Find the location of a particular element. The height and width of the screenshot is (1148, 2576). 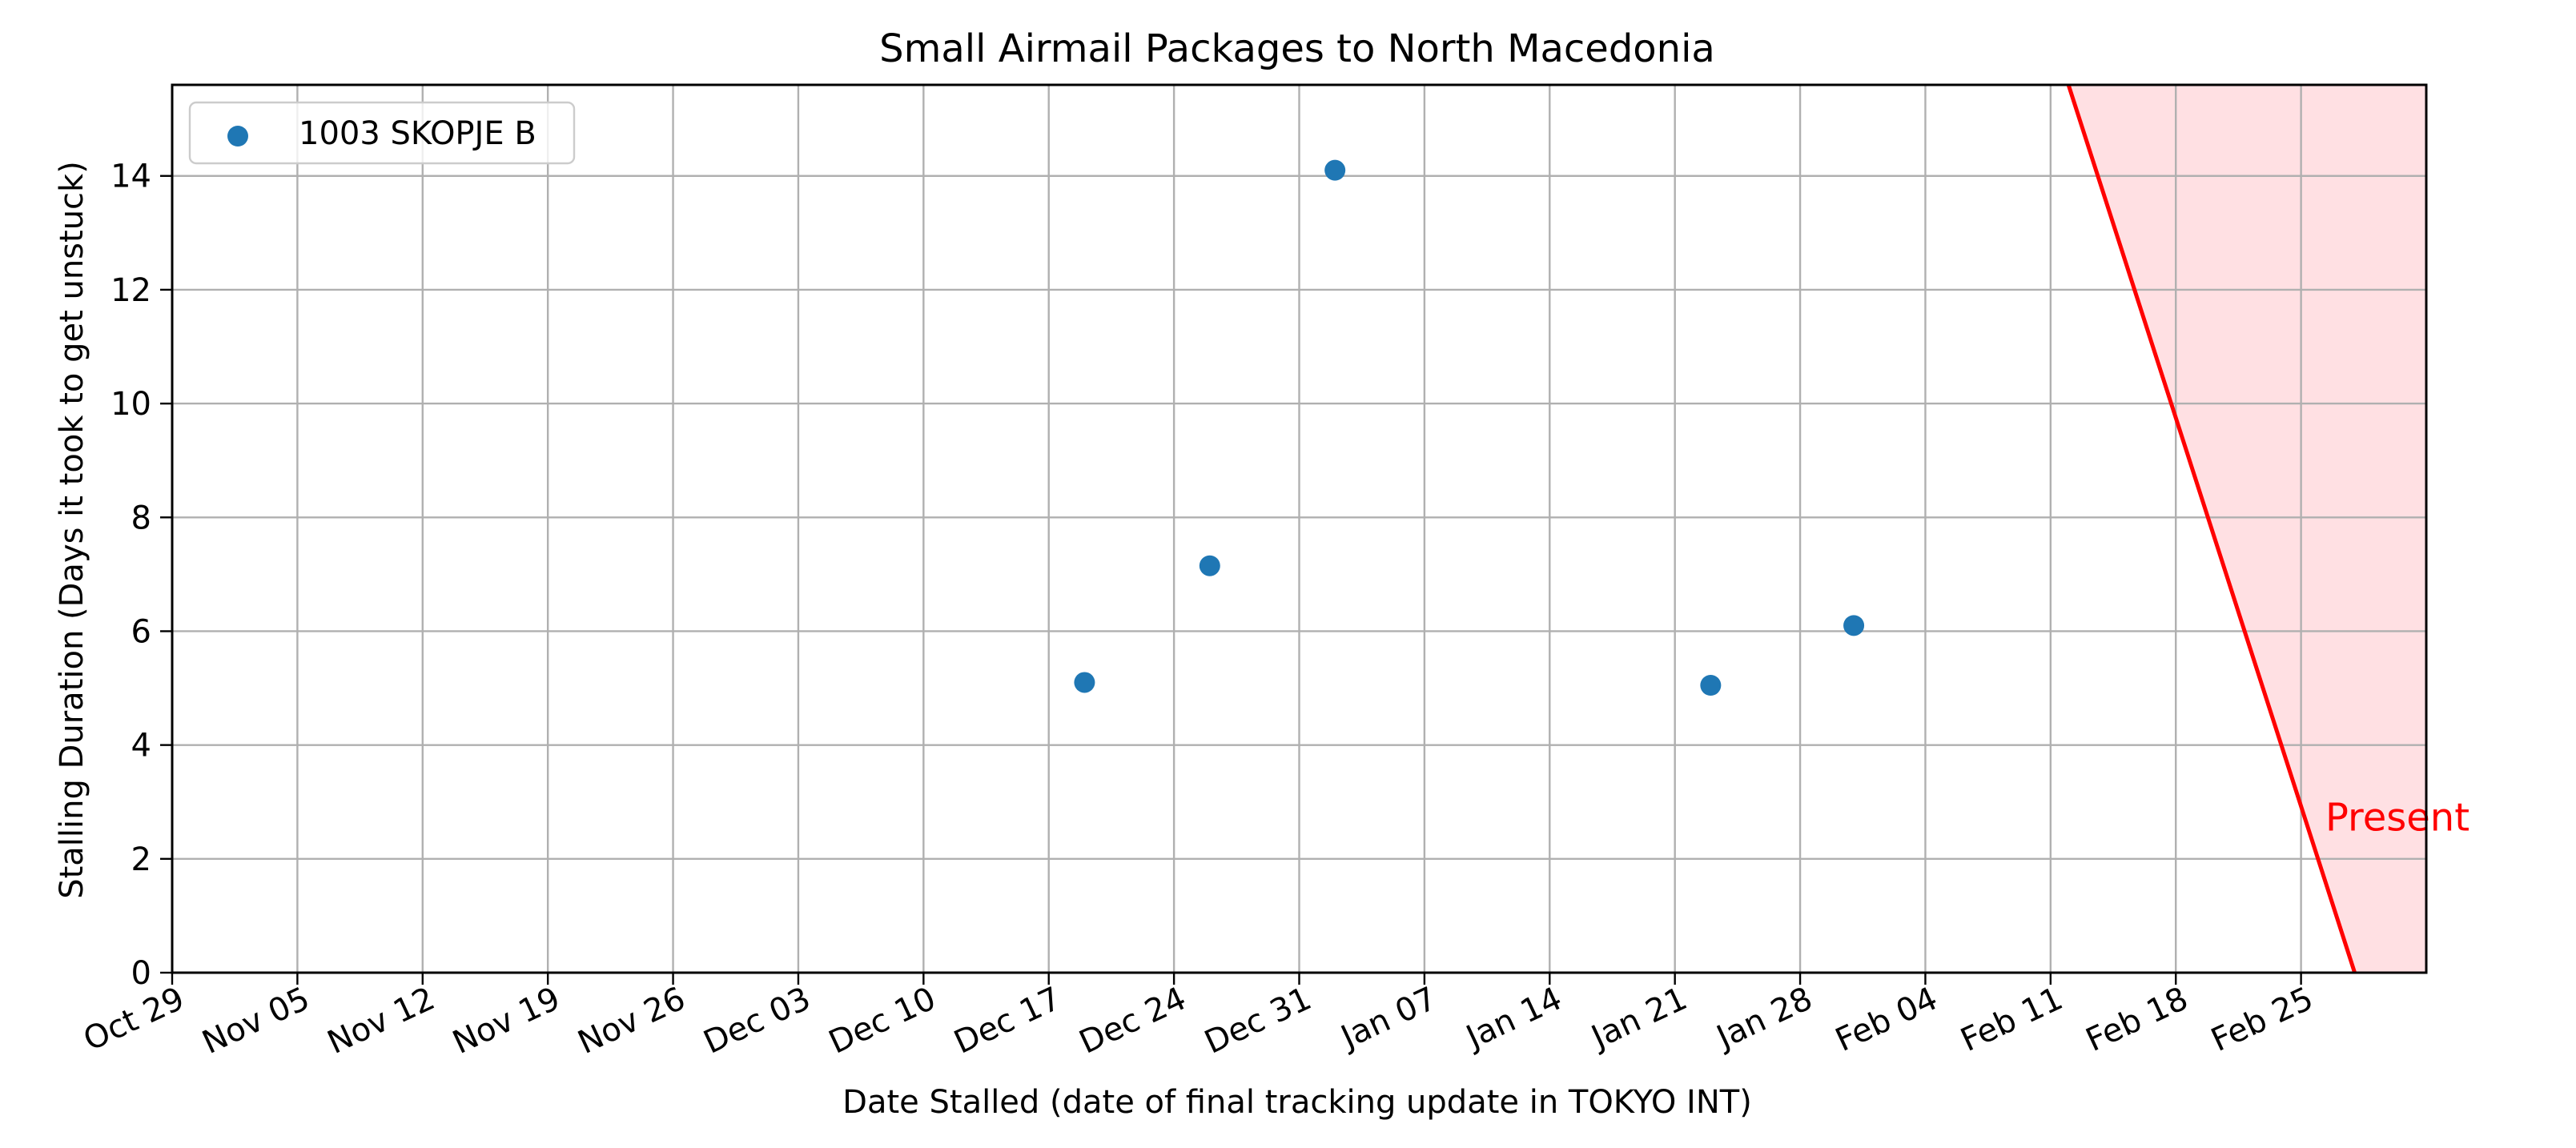

legend-label: 1003 SKOPJE B is located at coordinates (417, 133).